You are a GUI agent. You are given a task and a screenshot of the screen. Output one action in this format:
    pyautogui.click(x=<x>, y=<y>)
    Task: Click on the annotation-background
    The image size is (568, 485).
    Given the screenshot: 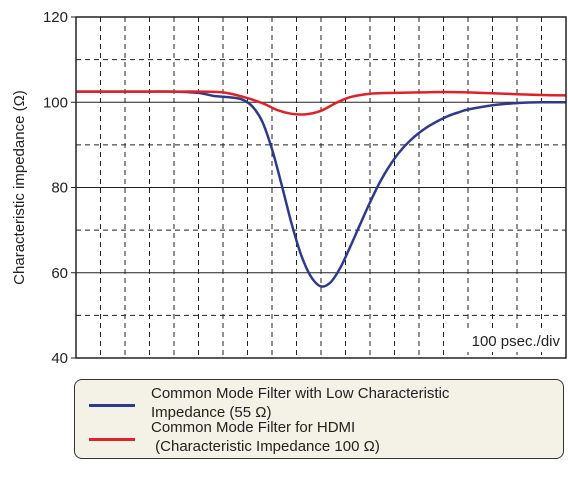 What is the action you would take?
    pyautogui.click(x=505, y=340)
    